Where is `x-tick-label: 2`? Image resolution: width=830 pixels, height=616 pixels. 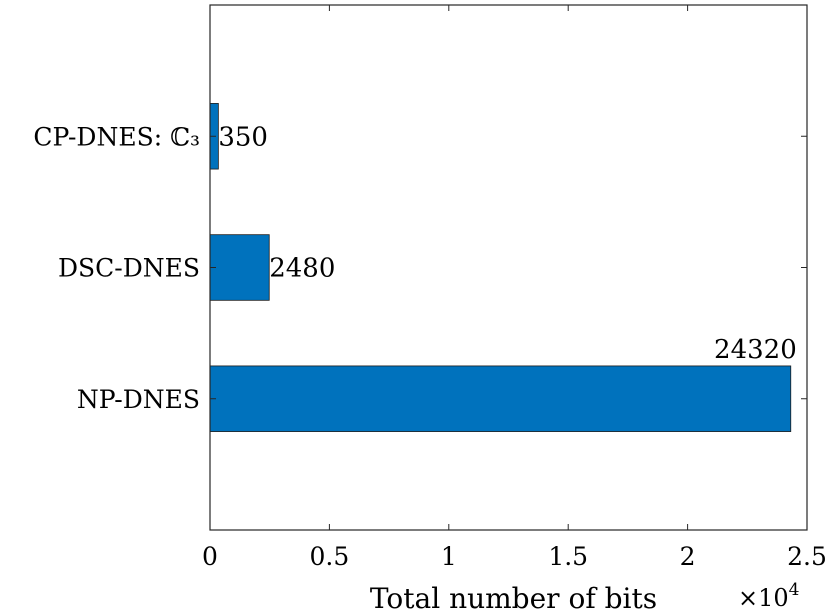
x-tick-label: 2 is located at coordinates (688, 556).